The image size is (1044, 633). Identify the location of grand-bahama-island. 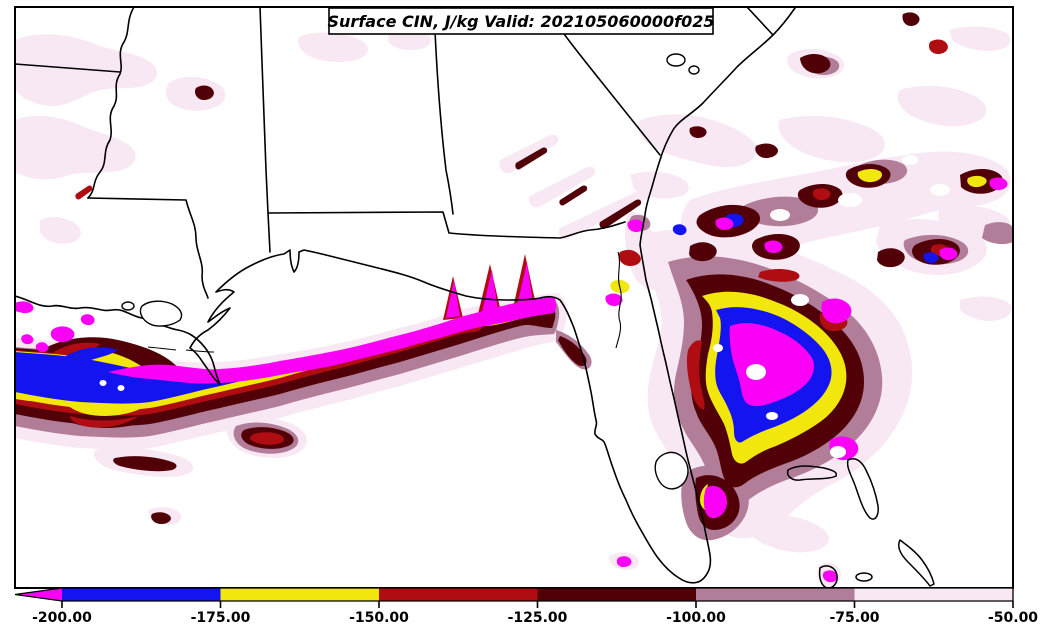
(812, 473).